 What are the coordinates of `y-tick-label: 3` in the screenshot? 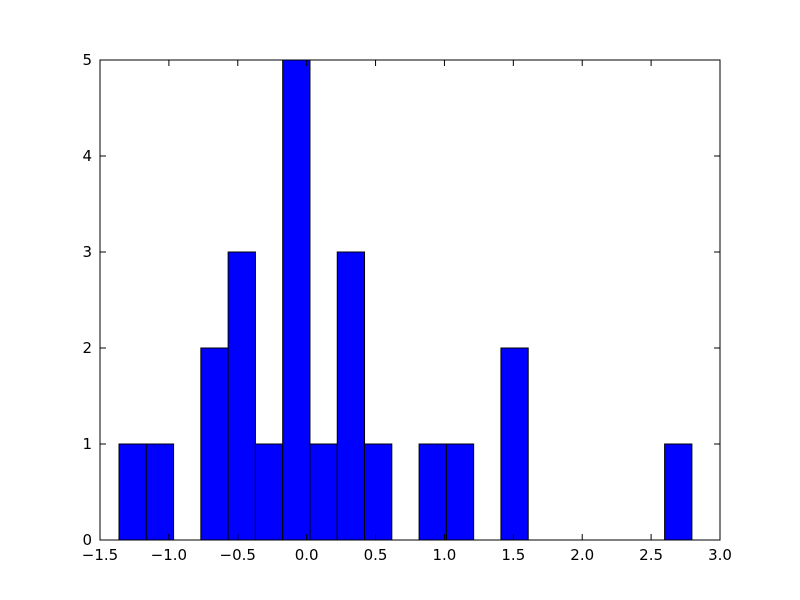 It's located at (87, 252).